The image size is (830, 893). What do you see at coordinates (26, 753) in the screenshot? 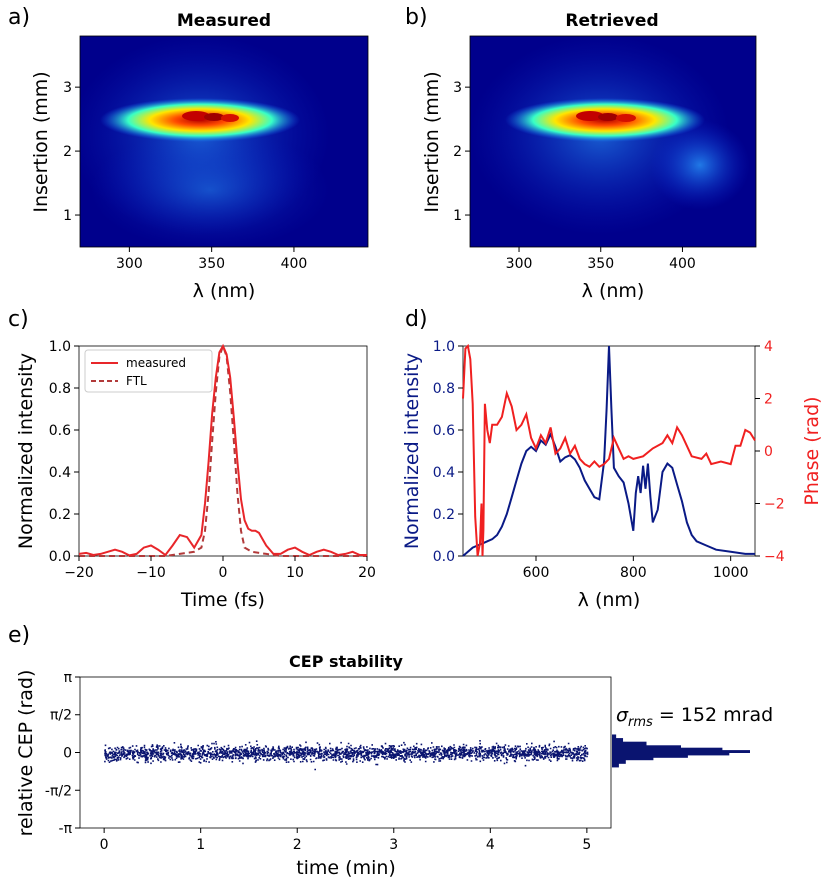
I see `chart-e-ylabel: relative CEP (rad)` at bounding box center [26, 753].